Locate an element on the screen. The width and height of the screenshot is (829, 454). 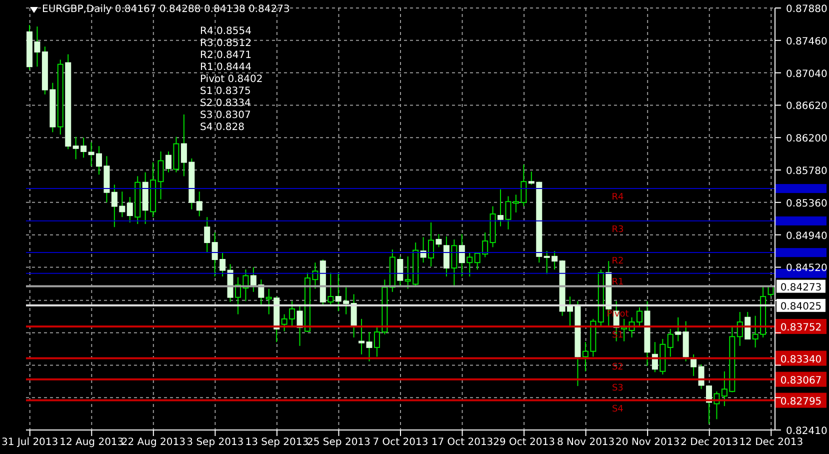
y-tick-label: 0.87880 is located at coordinates (807, 9).